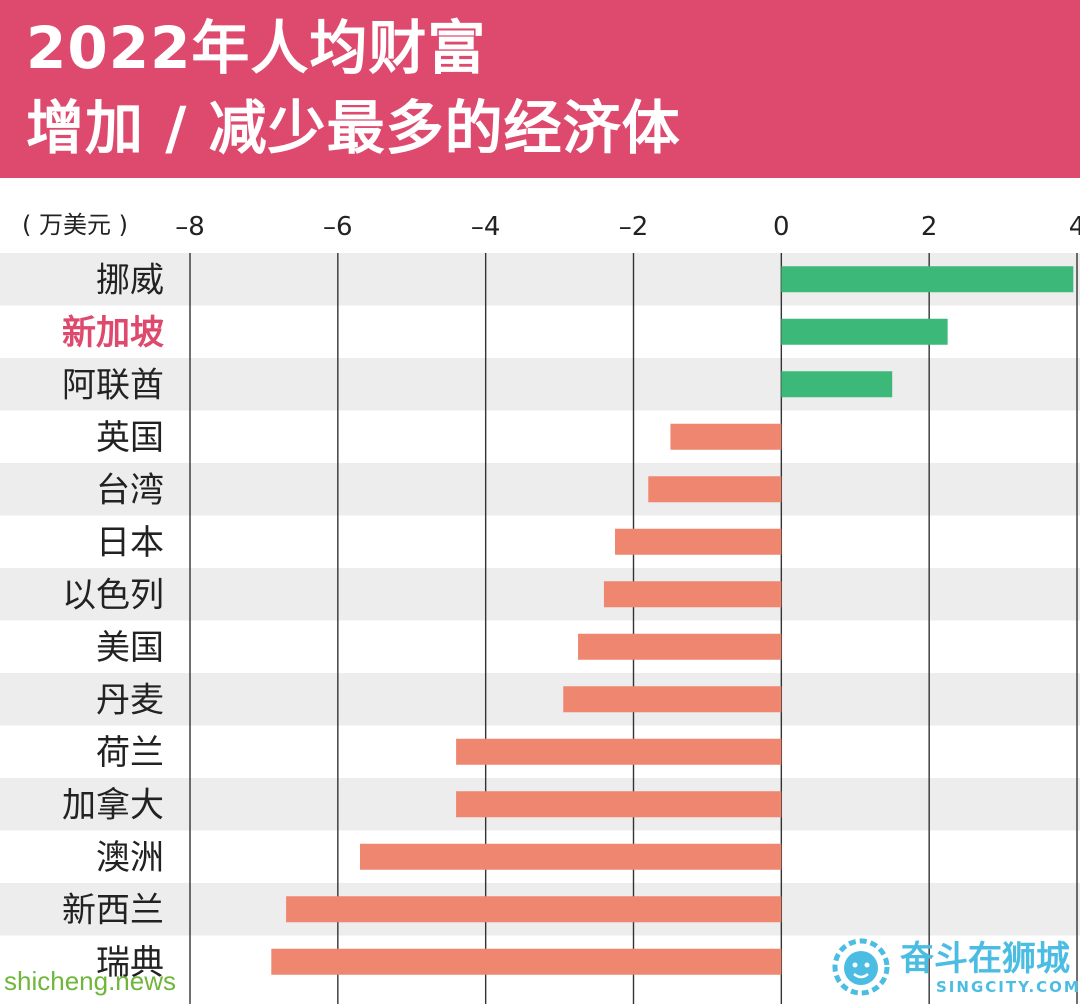 The height and width of the screenshot is (1004, 1080). What do you see at coordinates (486, 227) in the screenshot?
I see `tick-label: –4` at bounding box center [486, 227].